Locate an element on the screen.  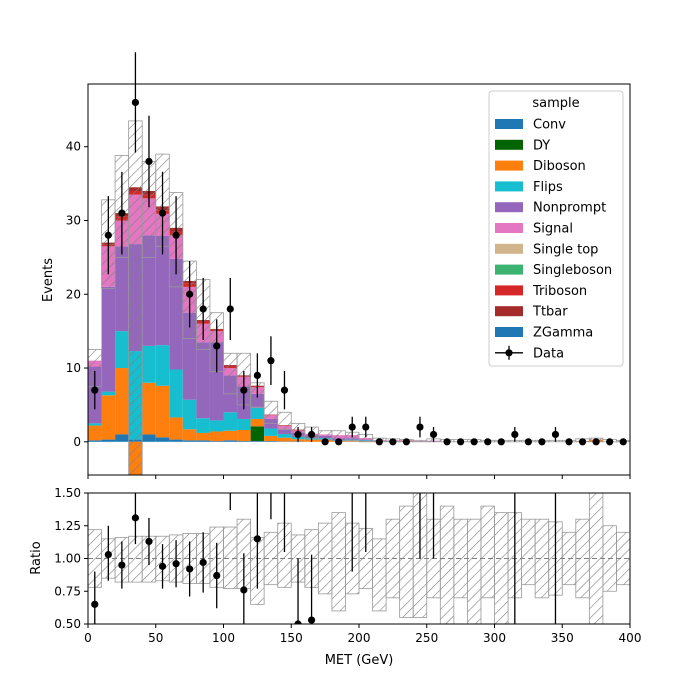
legend-entry-diboson: Diboson is located at coordinates (540, 166).